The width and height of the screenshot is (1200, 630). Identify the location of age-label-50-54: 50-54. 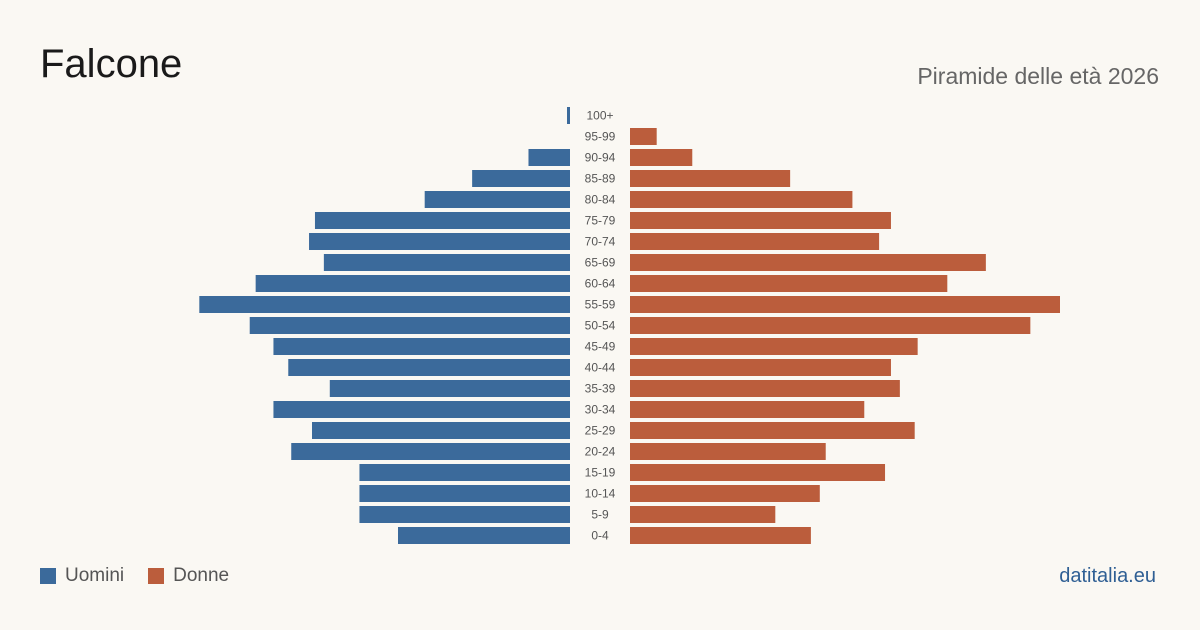
(600, 326).